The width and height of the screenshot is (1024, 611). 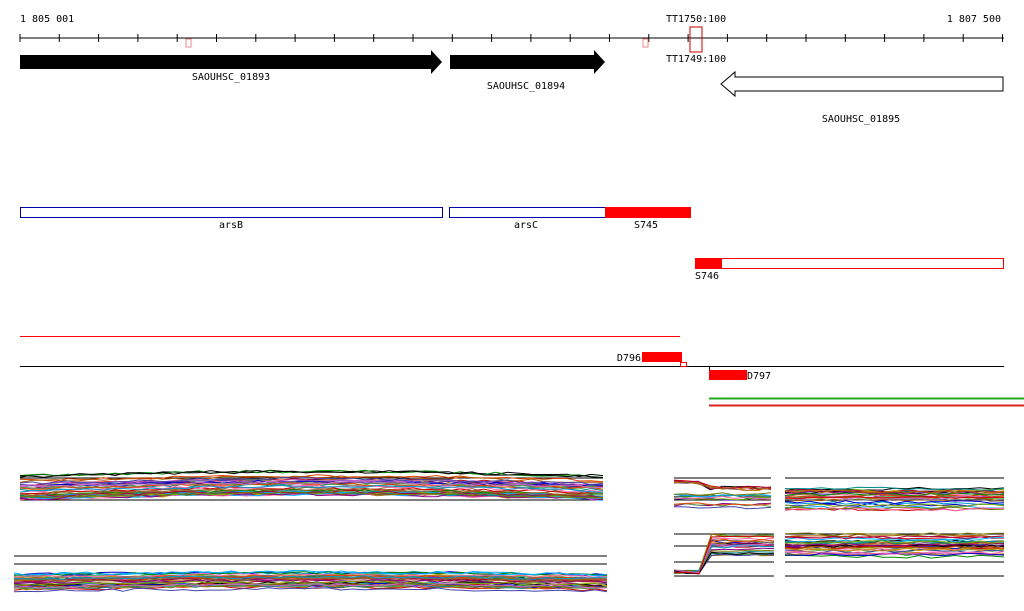 I want to click on terminator-top-label: TT1750:100, so click(x=696, y=19).